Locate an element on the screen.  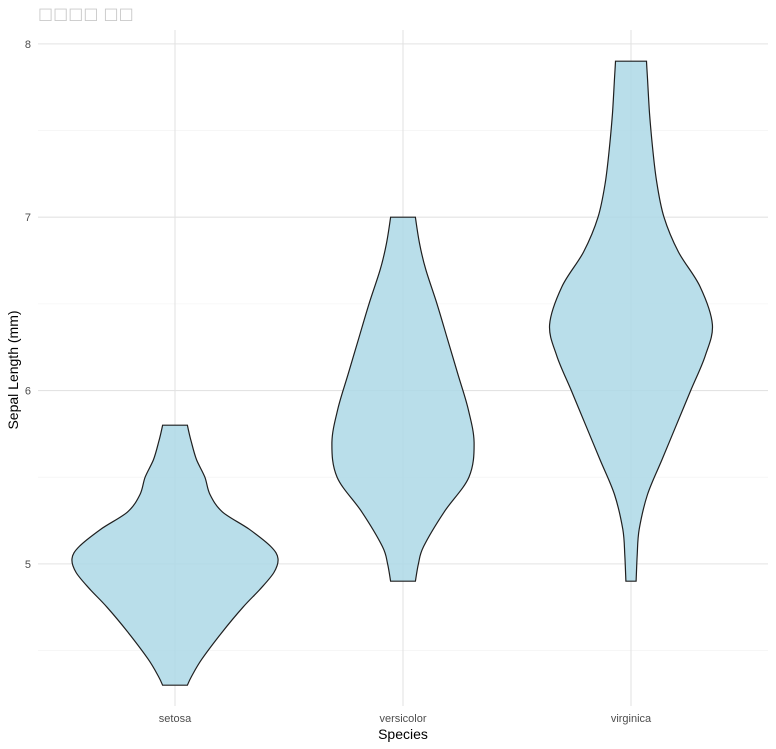
y-tick-label-7: 7 is located at coordinates (28, 218).